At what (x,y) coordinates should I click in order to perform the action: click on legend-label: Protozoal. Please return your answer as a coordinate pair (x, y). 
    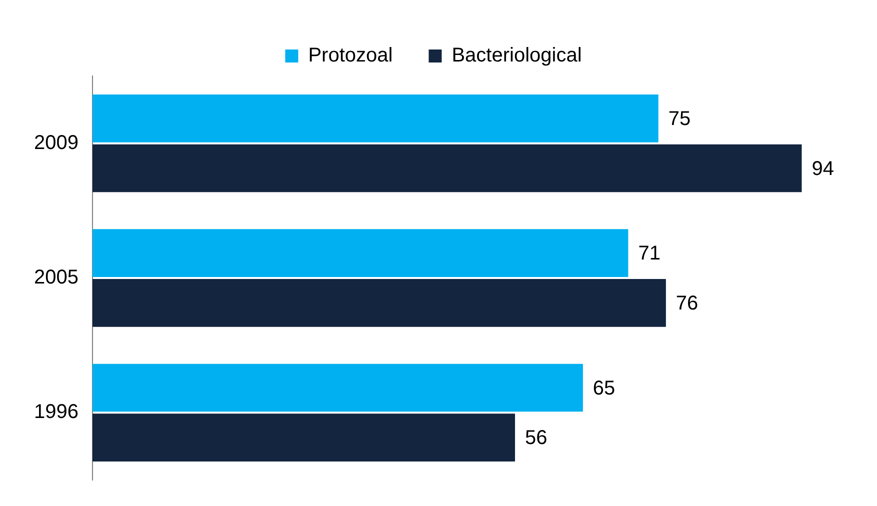
    Looking at the image, I should click on (350, 55).